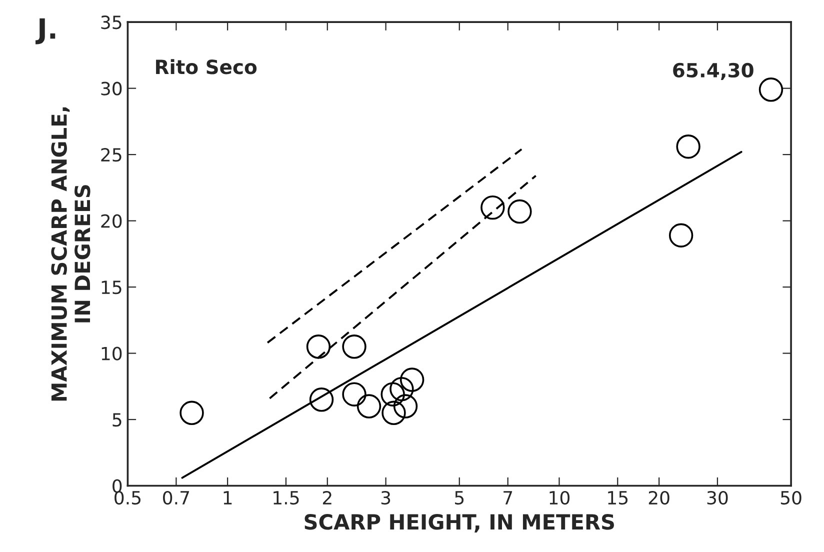 This screenshot has height=552, width=824. What do you see at coordinates (117, 420) in the screenshot?
I see `y-tick-label: 5` at bounding box center [117, 420].